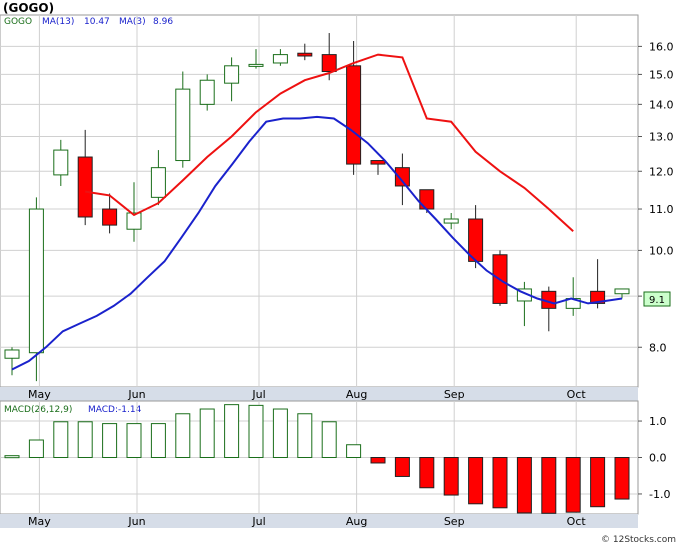  Describe the element at coordinates (658, 458) in the screenshot. I see `macd-y-tick-label: 0.0` at that location.